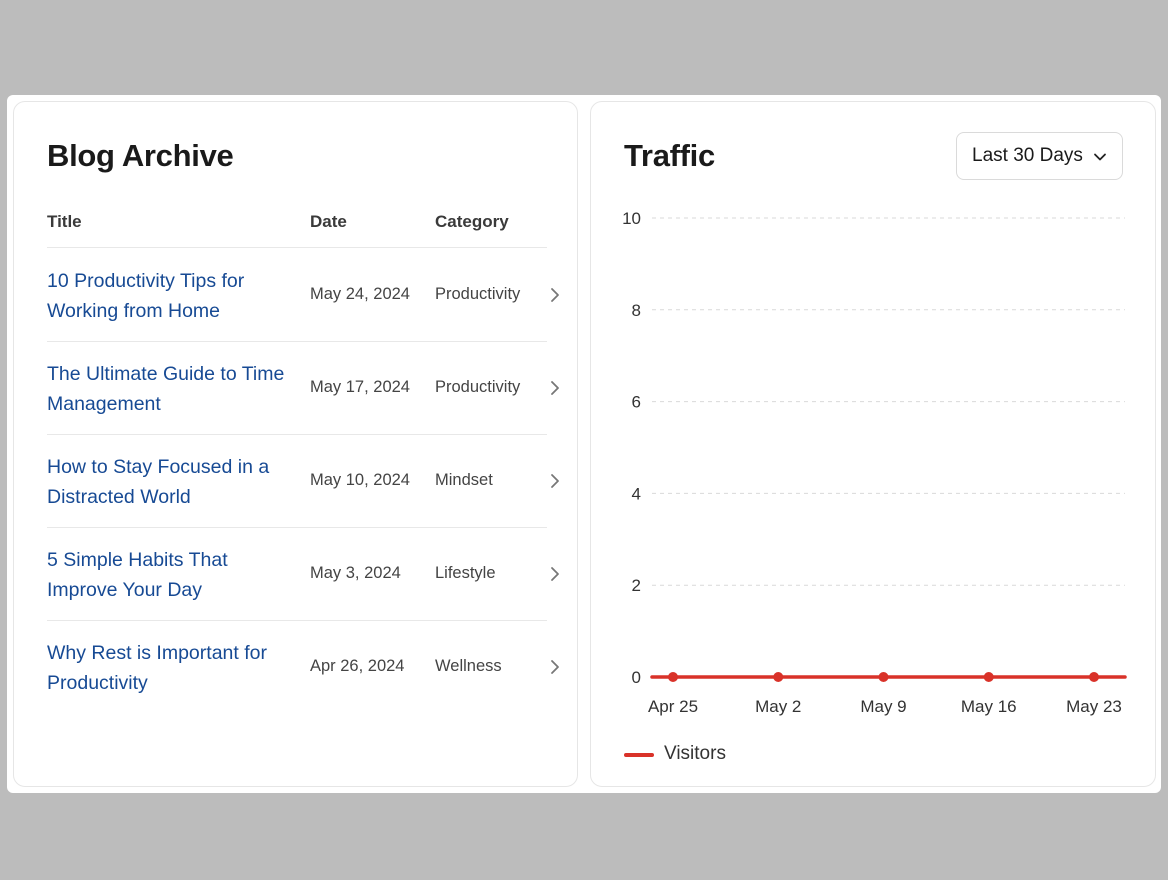 Image resolution: width=1168 pixels, height=880 pixels. Describe the element at coordinates (636, 585) in the screenshot. I see `y-tick-label: 2` at that location.